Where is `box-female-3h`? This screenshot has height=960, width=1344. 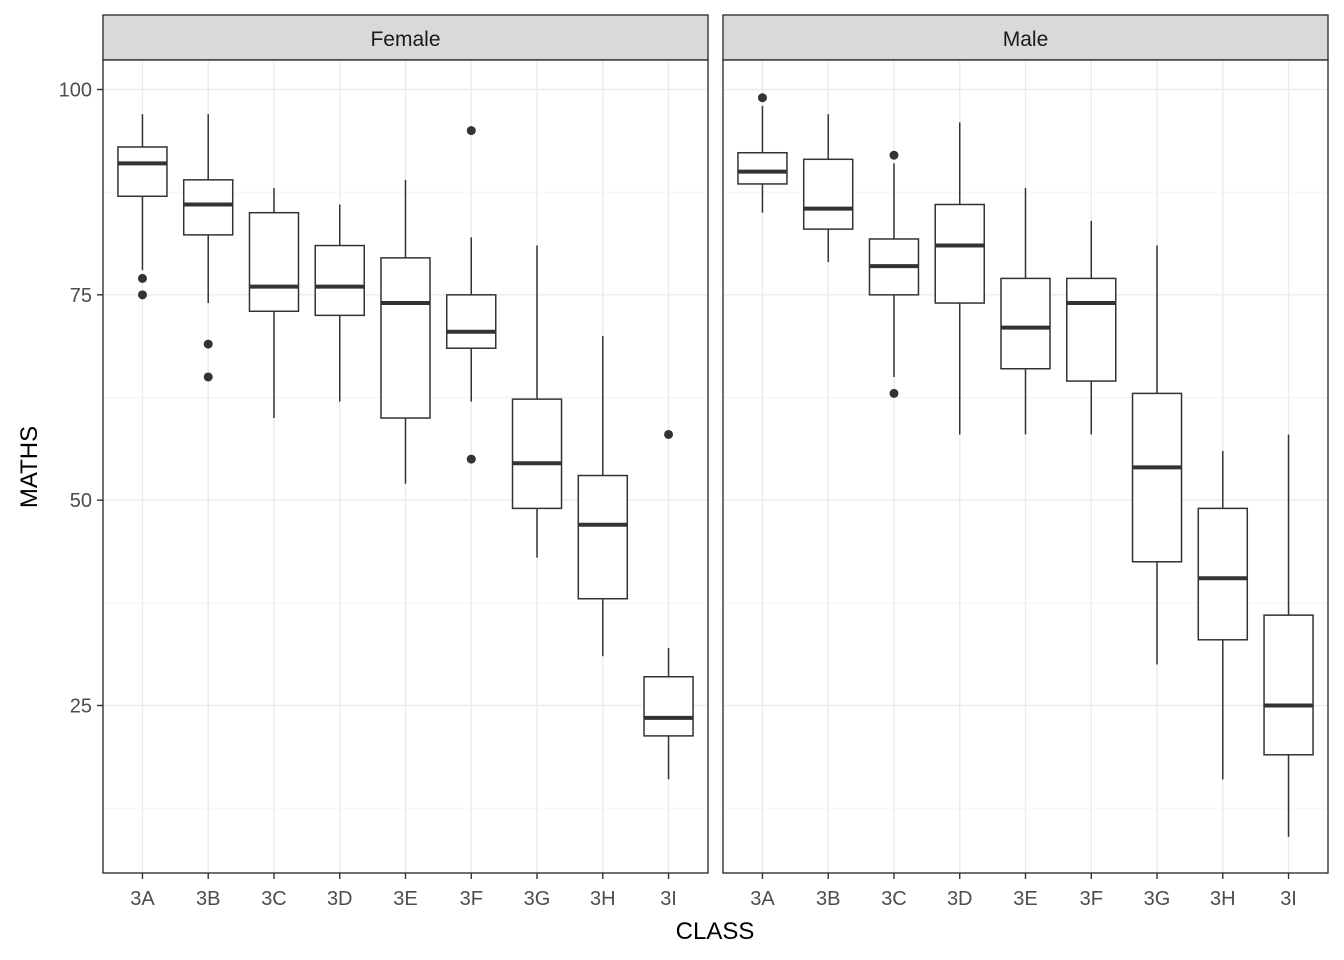 box-female-3h is located at coordinates (603, 496).